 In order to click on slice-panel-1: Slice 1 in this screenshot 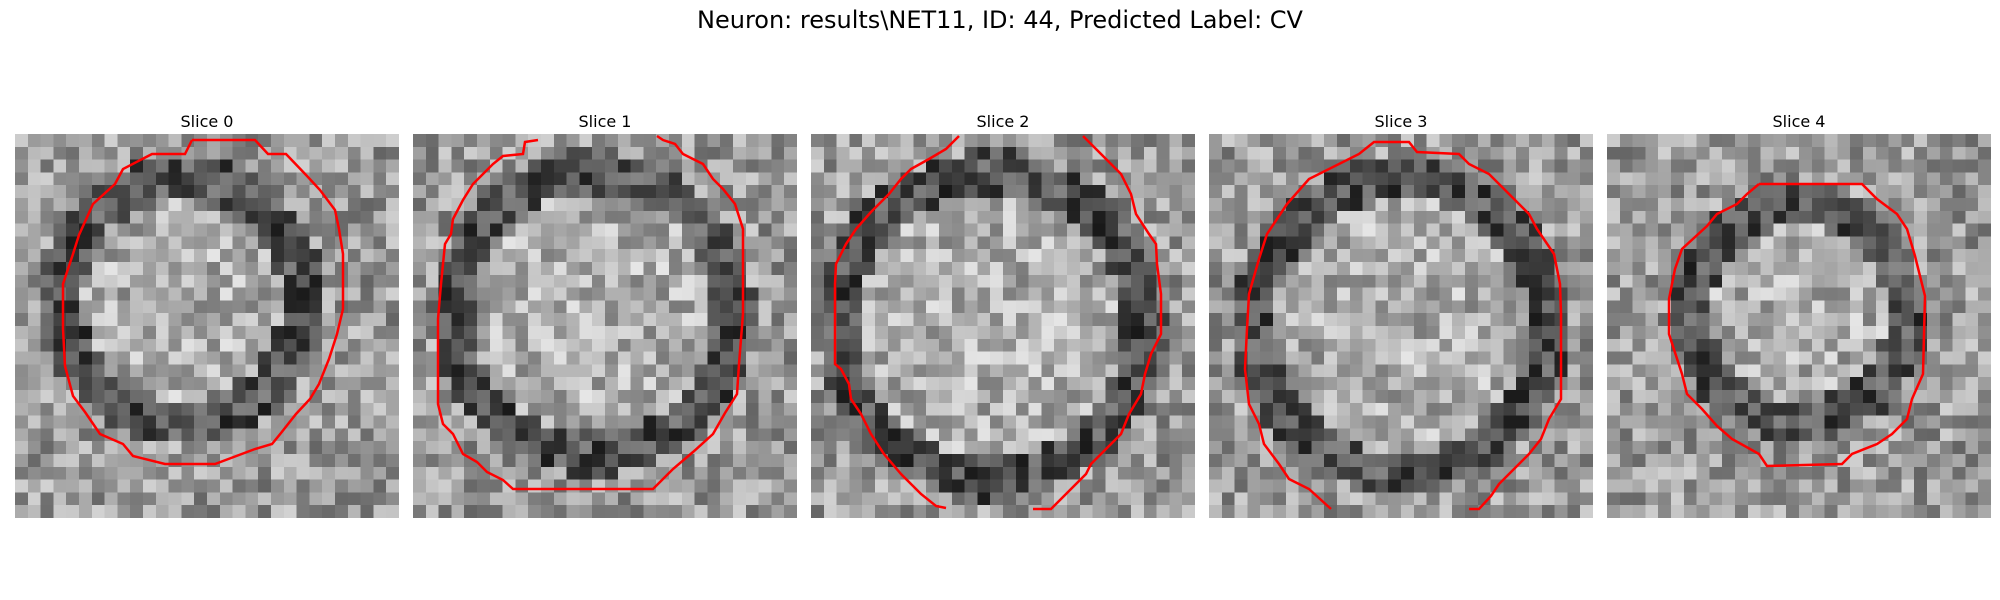, I will do `click(605, 314)`.